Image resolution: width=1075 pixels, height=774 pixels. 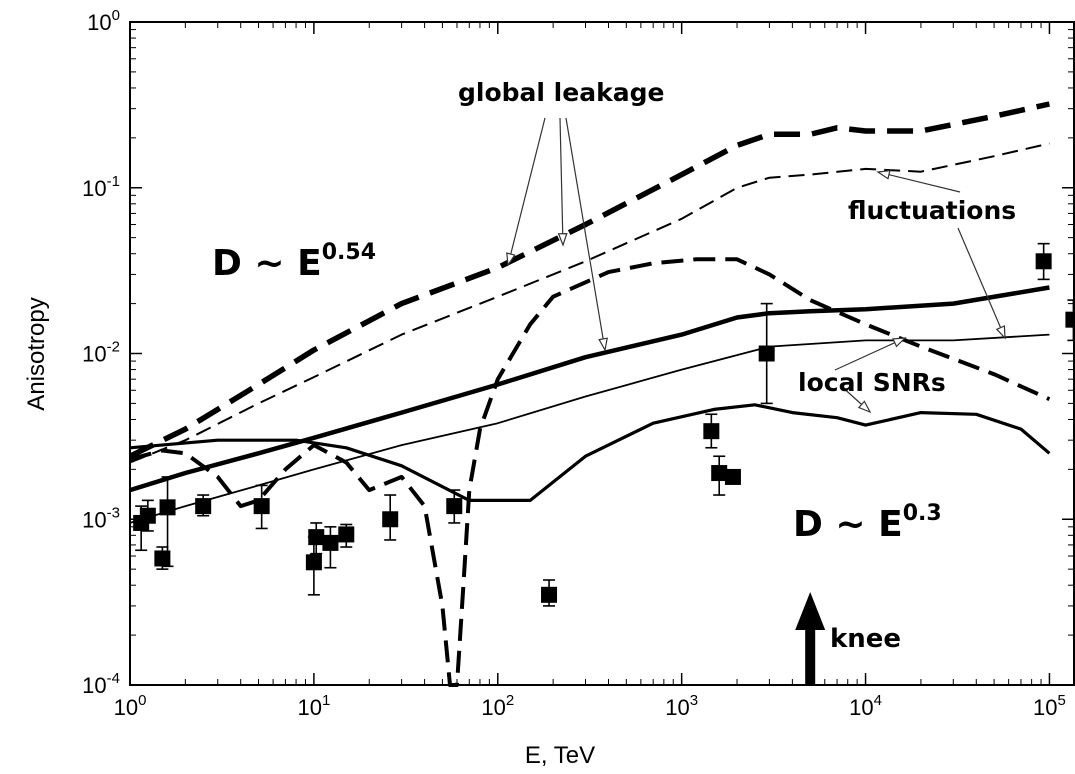 I want to click on y-tick-label: 10⁻², so click(x=101, y=353).